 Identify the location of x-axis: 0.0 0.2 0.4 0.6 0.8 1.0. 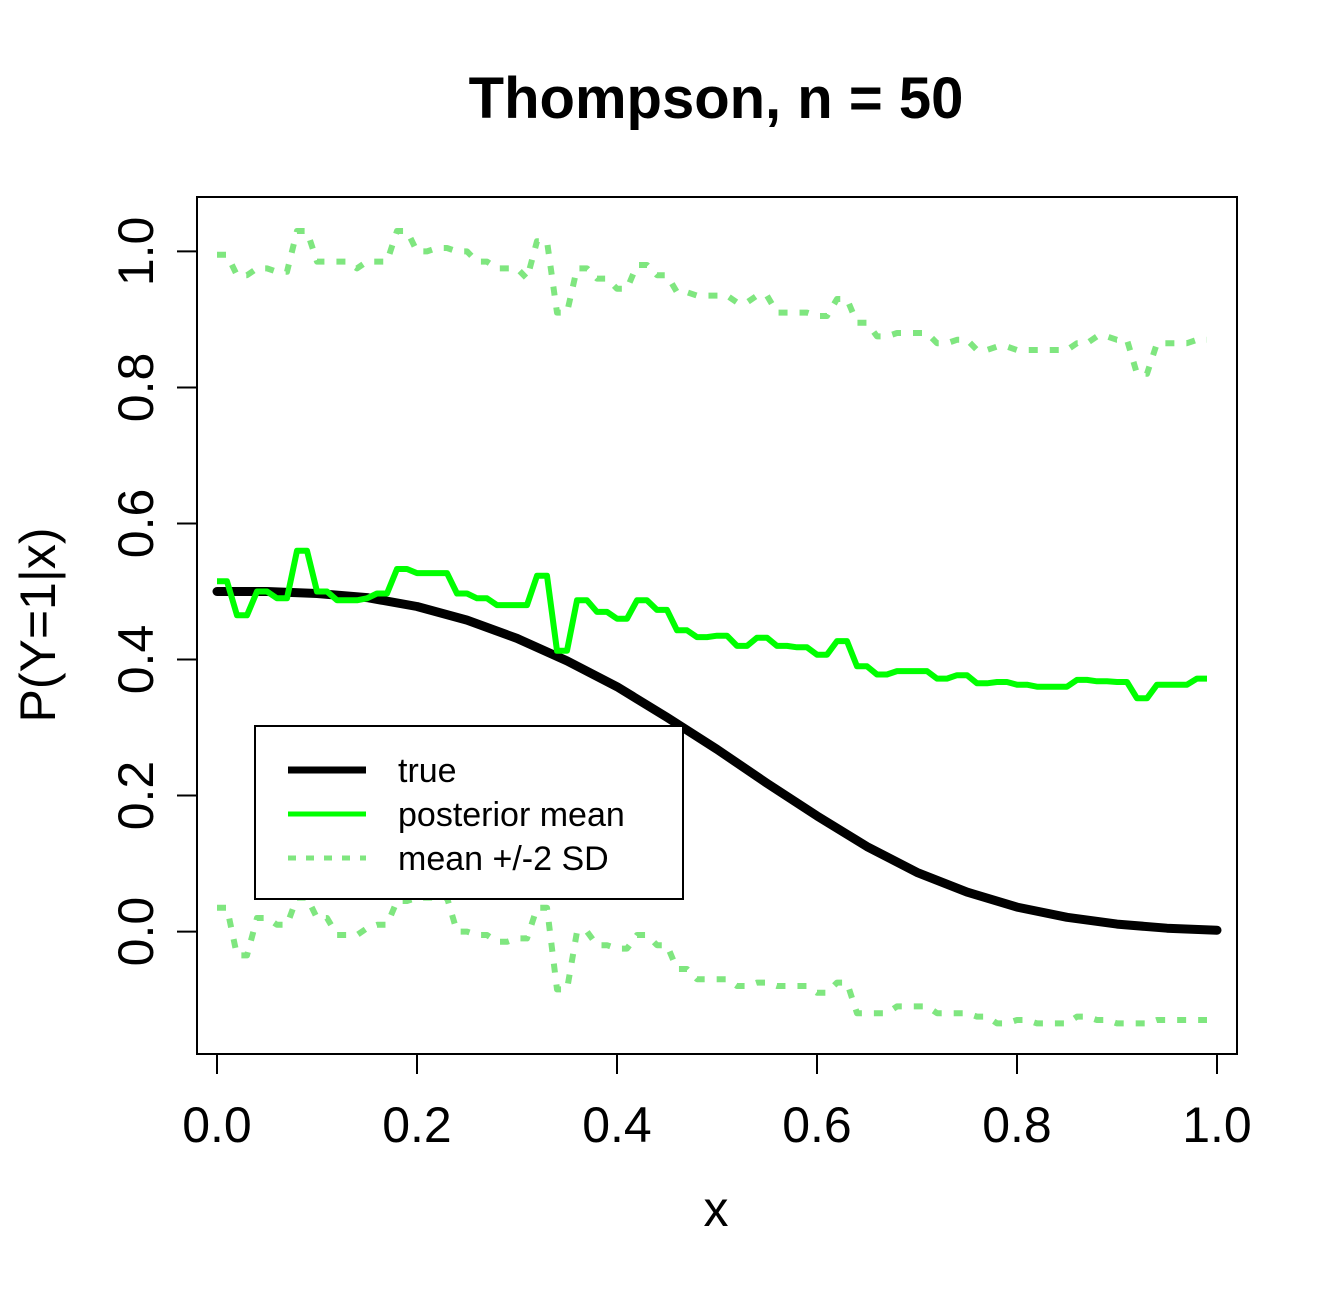
(717, 1103).